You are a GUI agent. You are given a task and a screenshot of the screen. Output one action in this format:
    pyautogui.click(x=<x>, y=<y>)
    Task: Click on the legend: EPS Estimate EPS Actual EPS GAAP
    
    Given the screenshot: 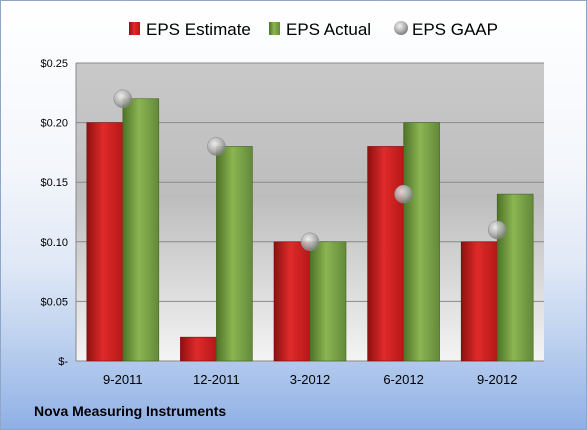 What is the action you would take?
    pyautogui.click(x=313, y=29)
    